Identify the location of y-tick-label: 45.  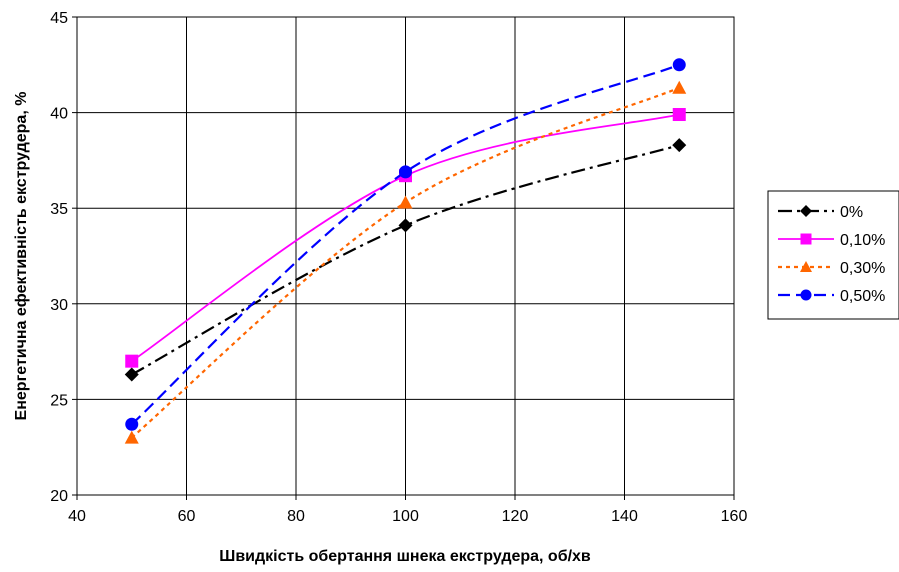
(59, 18).